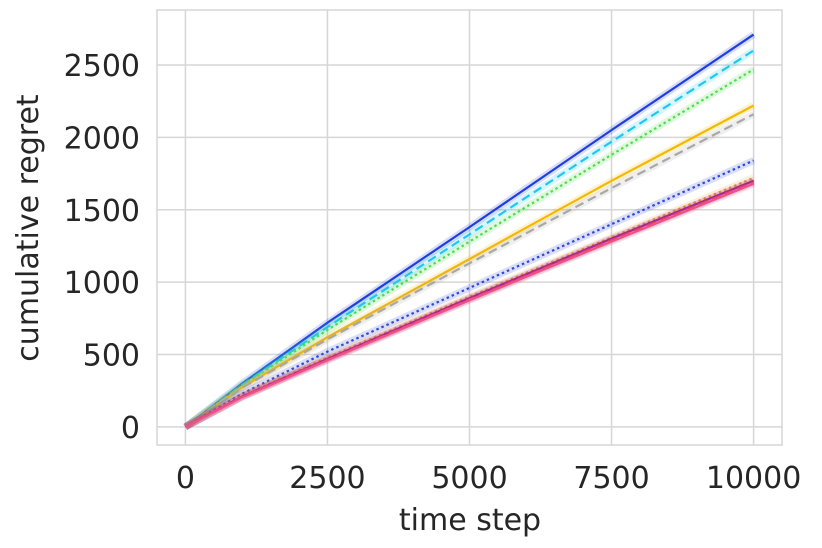 Image resolution: width=822 pixels, height=548 pixels. Describe the element at coordinates (28, 228) in the screenshot. I see `y-axis-label: cumulative regret` at that location.